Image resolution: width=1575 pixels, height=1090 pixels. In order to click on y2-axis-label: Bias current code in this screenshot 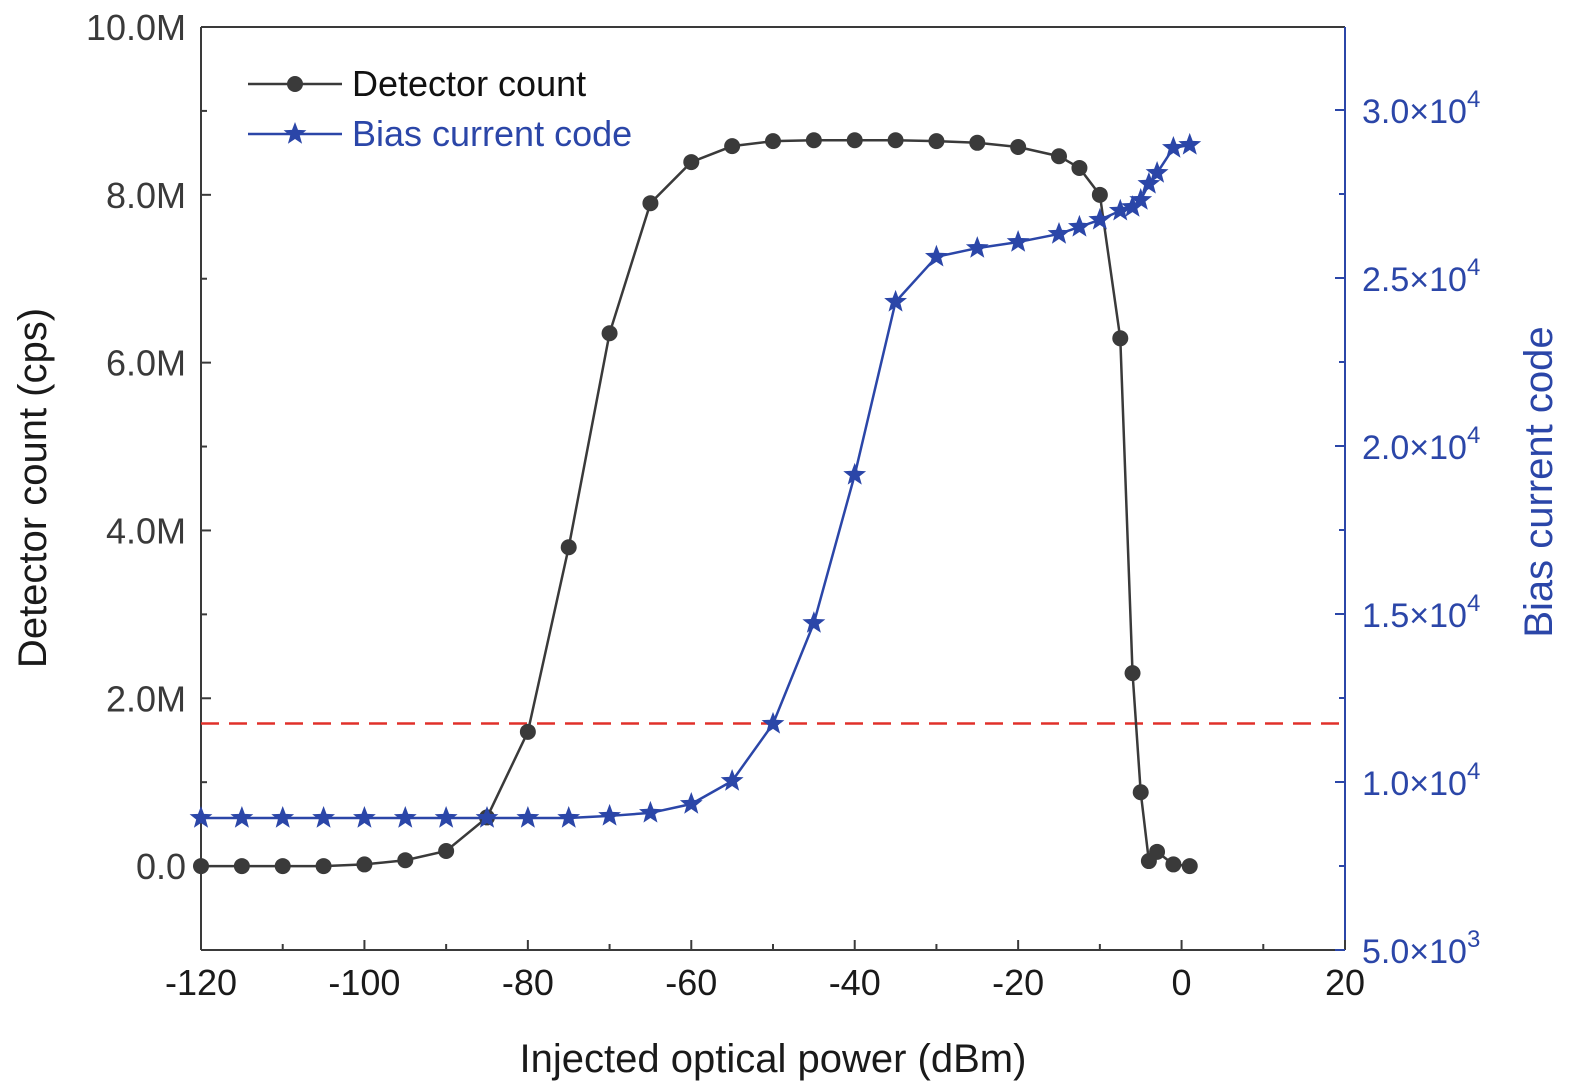, I will do `click(1539, 481)`.